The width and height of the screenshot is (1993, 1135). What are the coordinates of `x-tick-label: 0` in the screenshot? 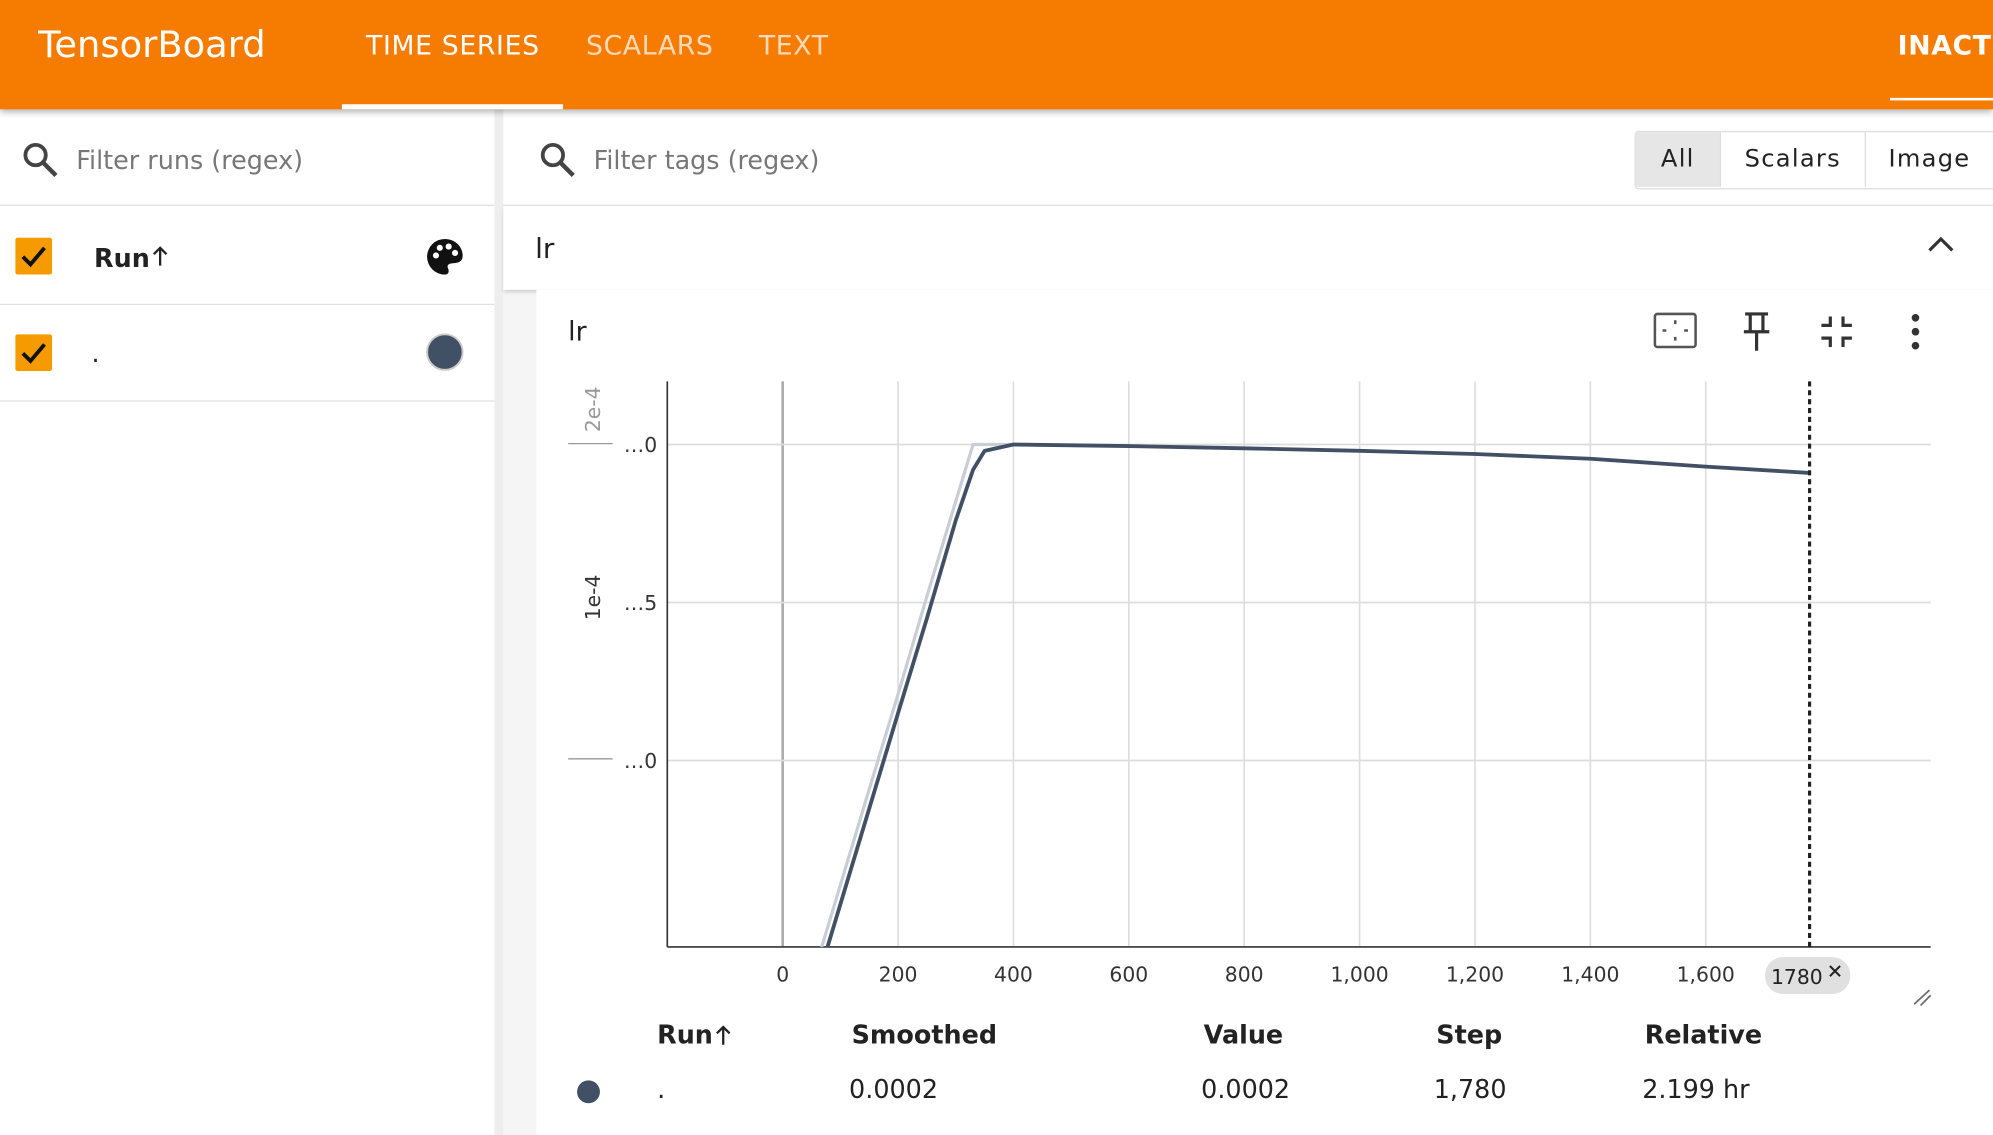 It's located at (782, 974).